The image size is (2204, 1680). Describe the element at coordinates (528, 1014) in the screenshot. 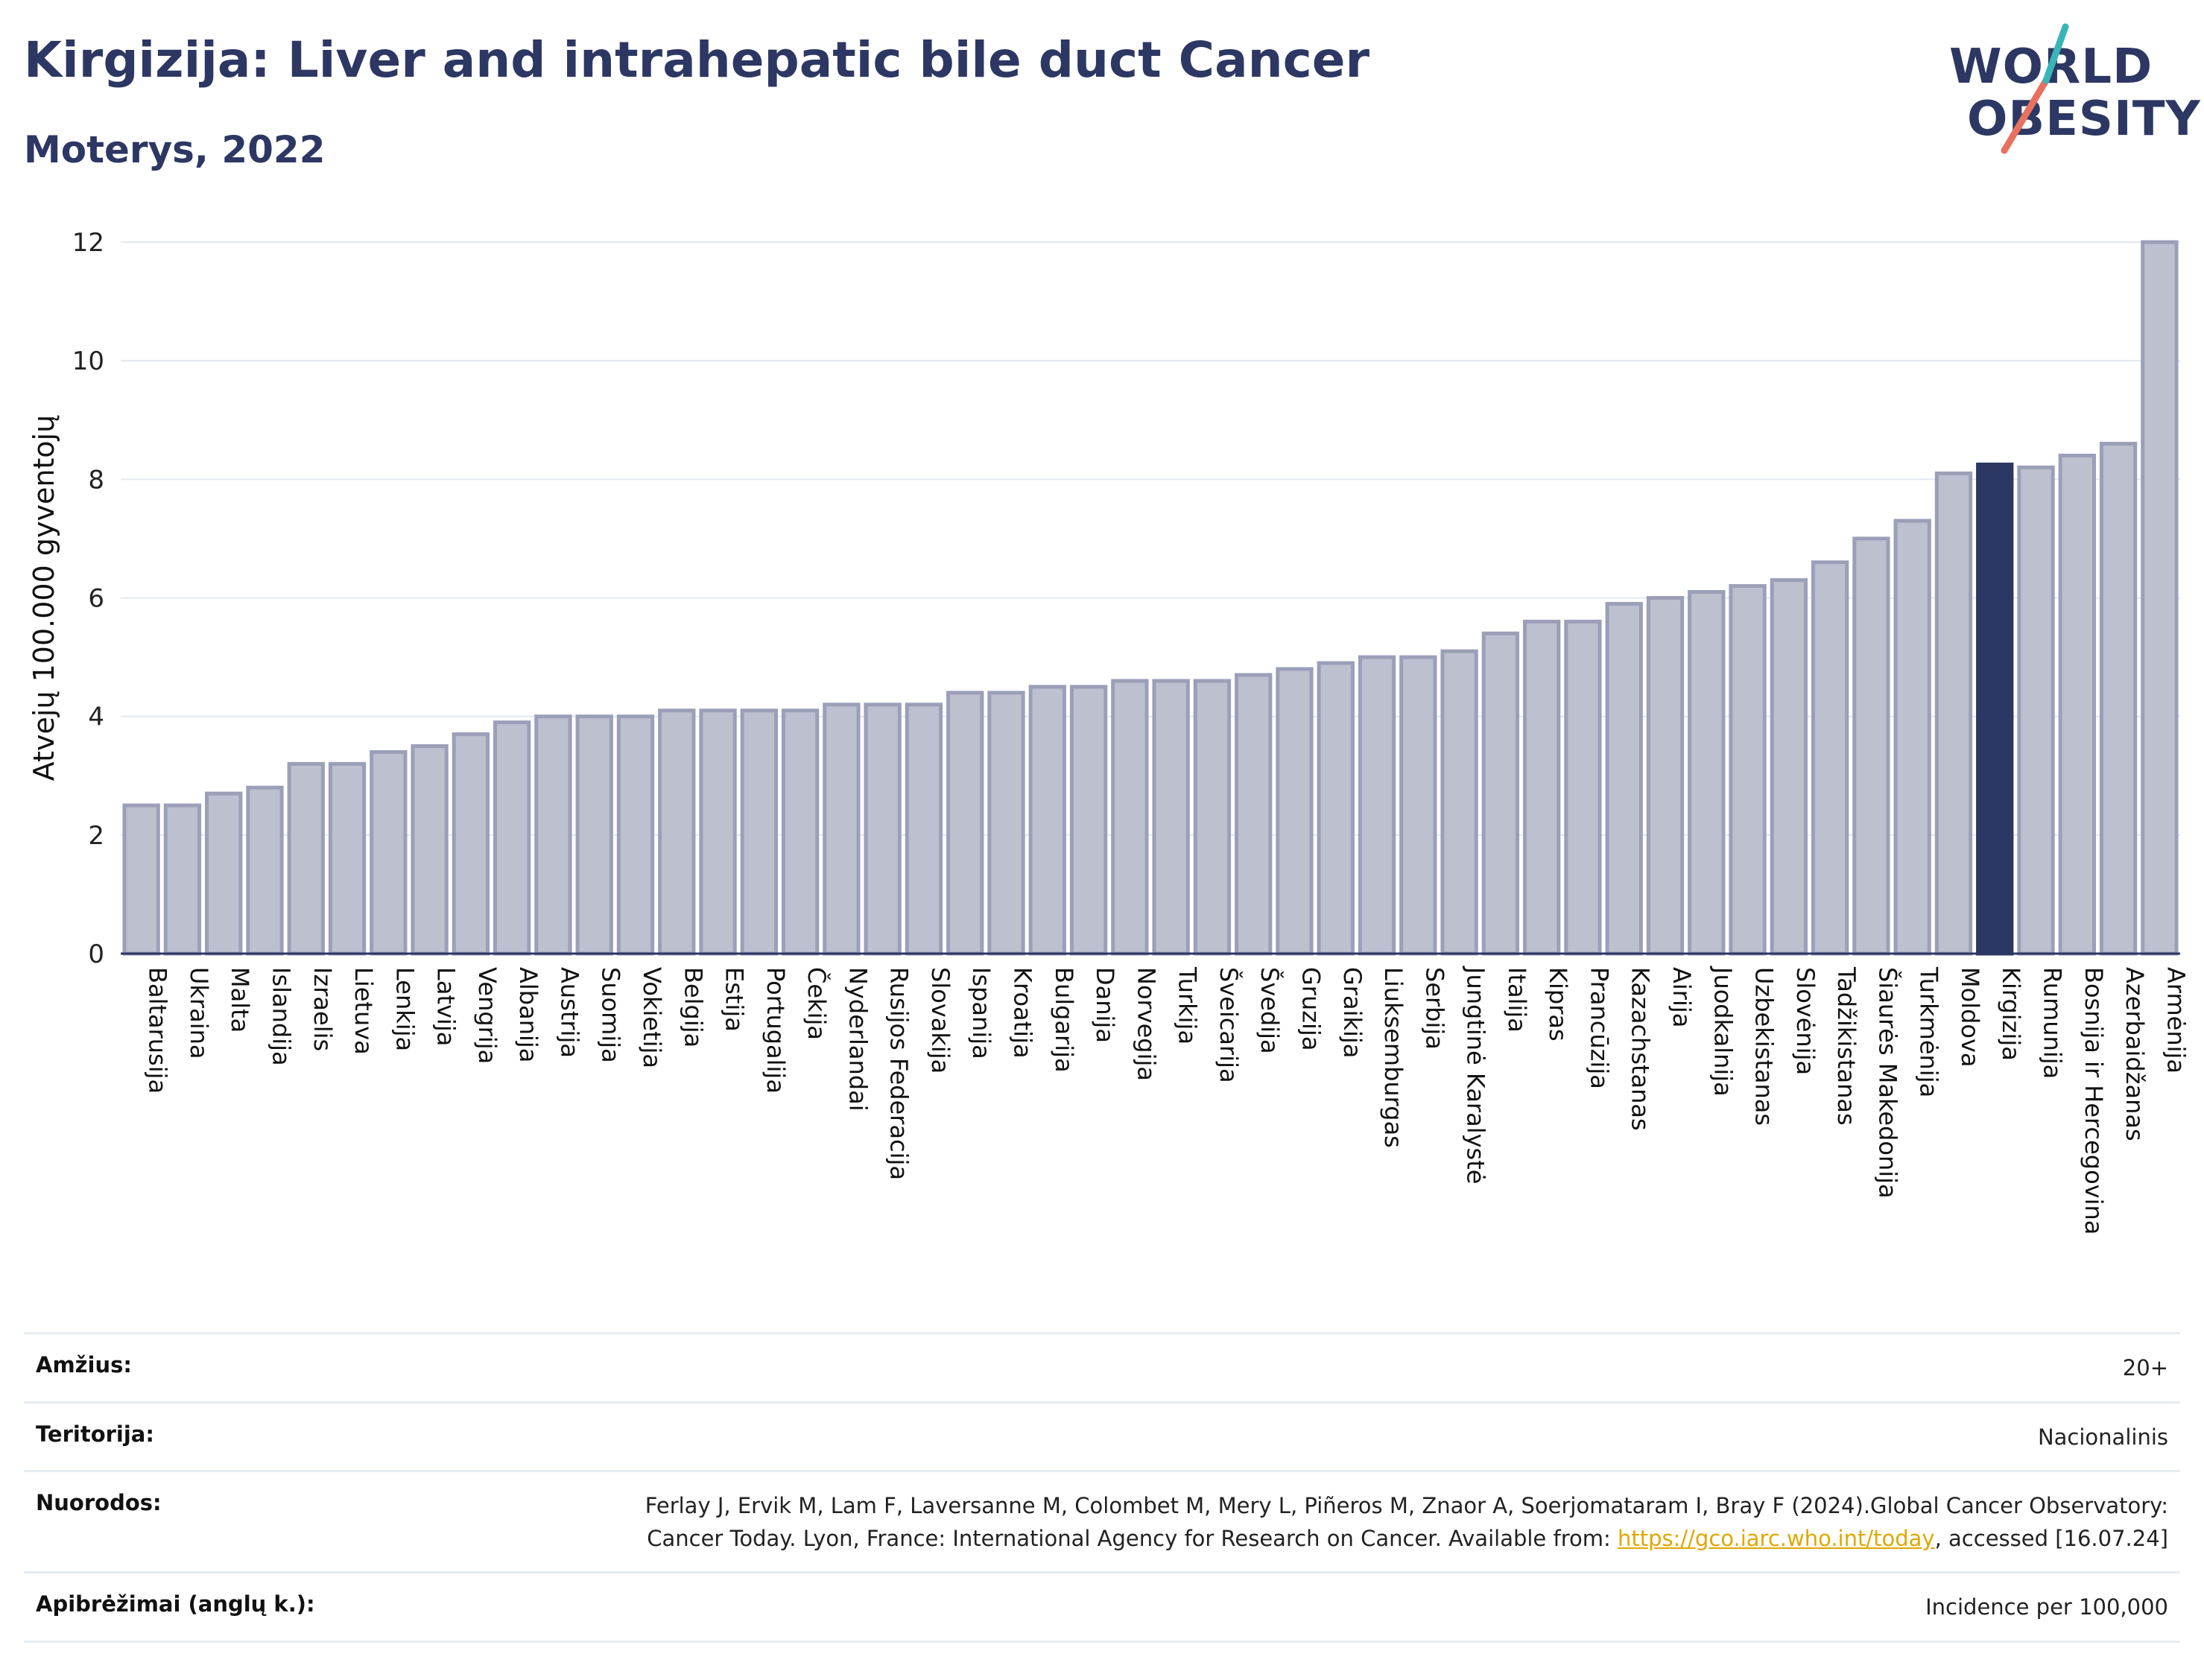

I see `x-tick-label: Albanija` at that location.